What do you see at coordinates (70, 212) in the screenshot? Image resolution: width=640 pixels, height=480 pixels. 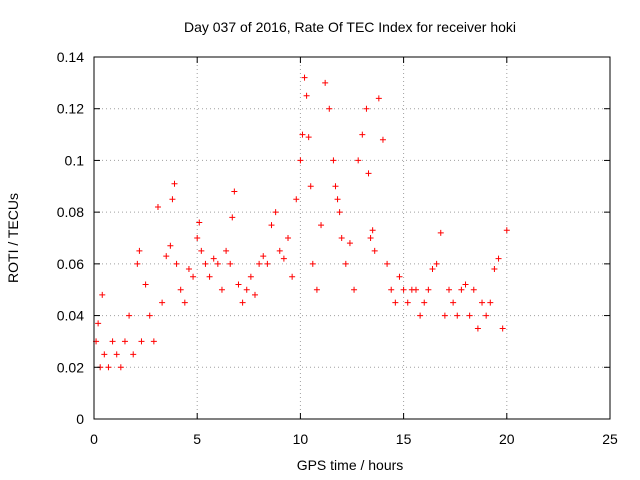 I see `y-tick-label: 0.08` at bounding box center [70, 212].